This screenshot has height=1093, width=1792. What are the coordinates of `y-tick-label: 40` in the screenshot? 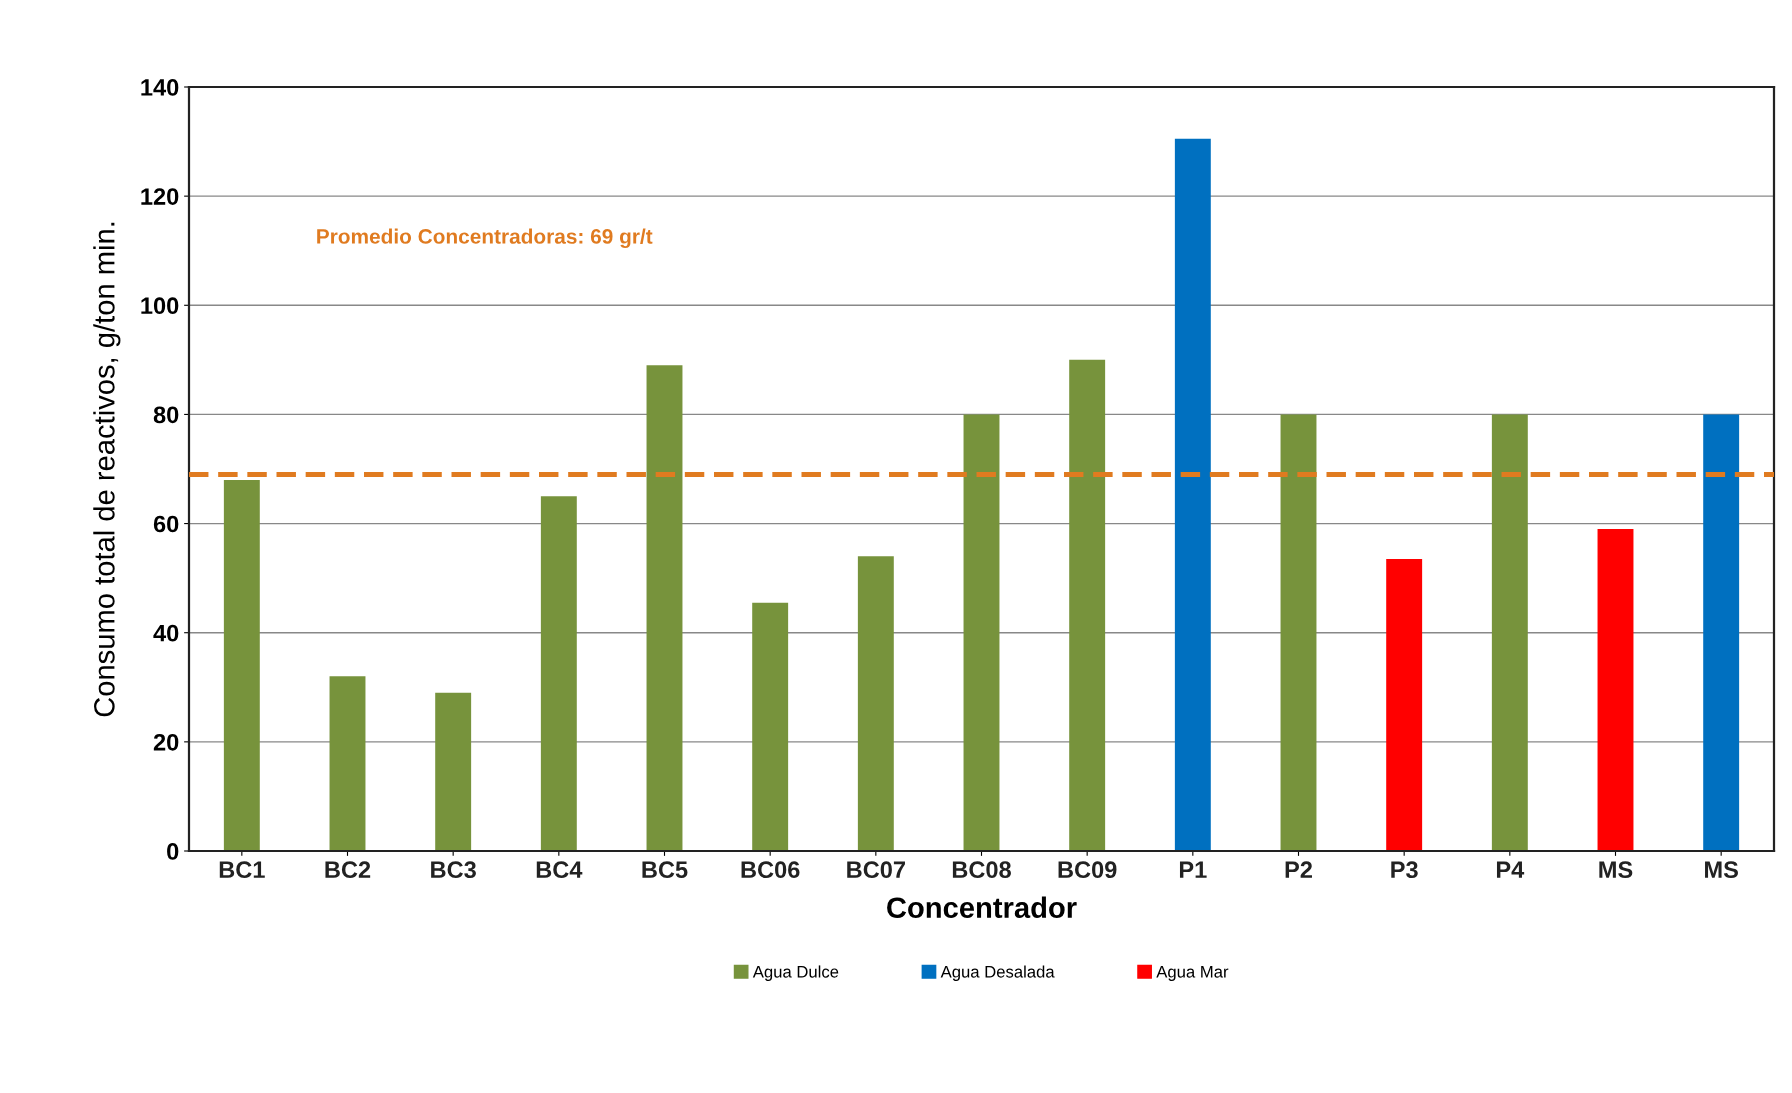 It's located at (166, 633).